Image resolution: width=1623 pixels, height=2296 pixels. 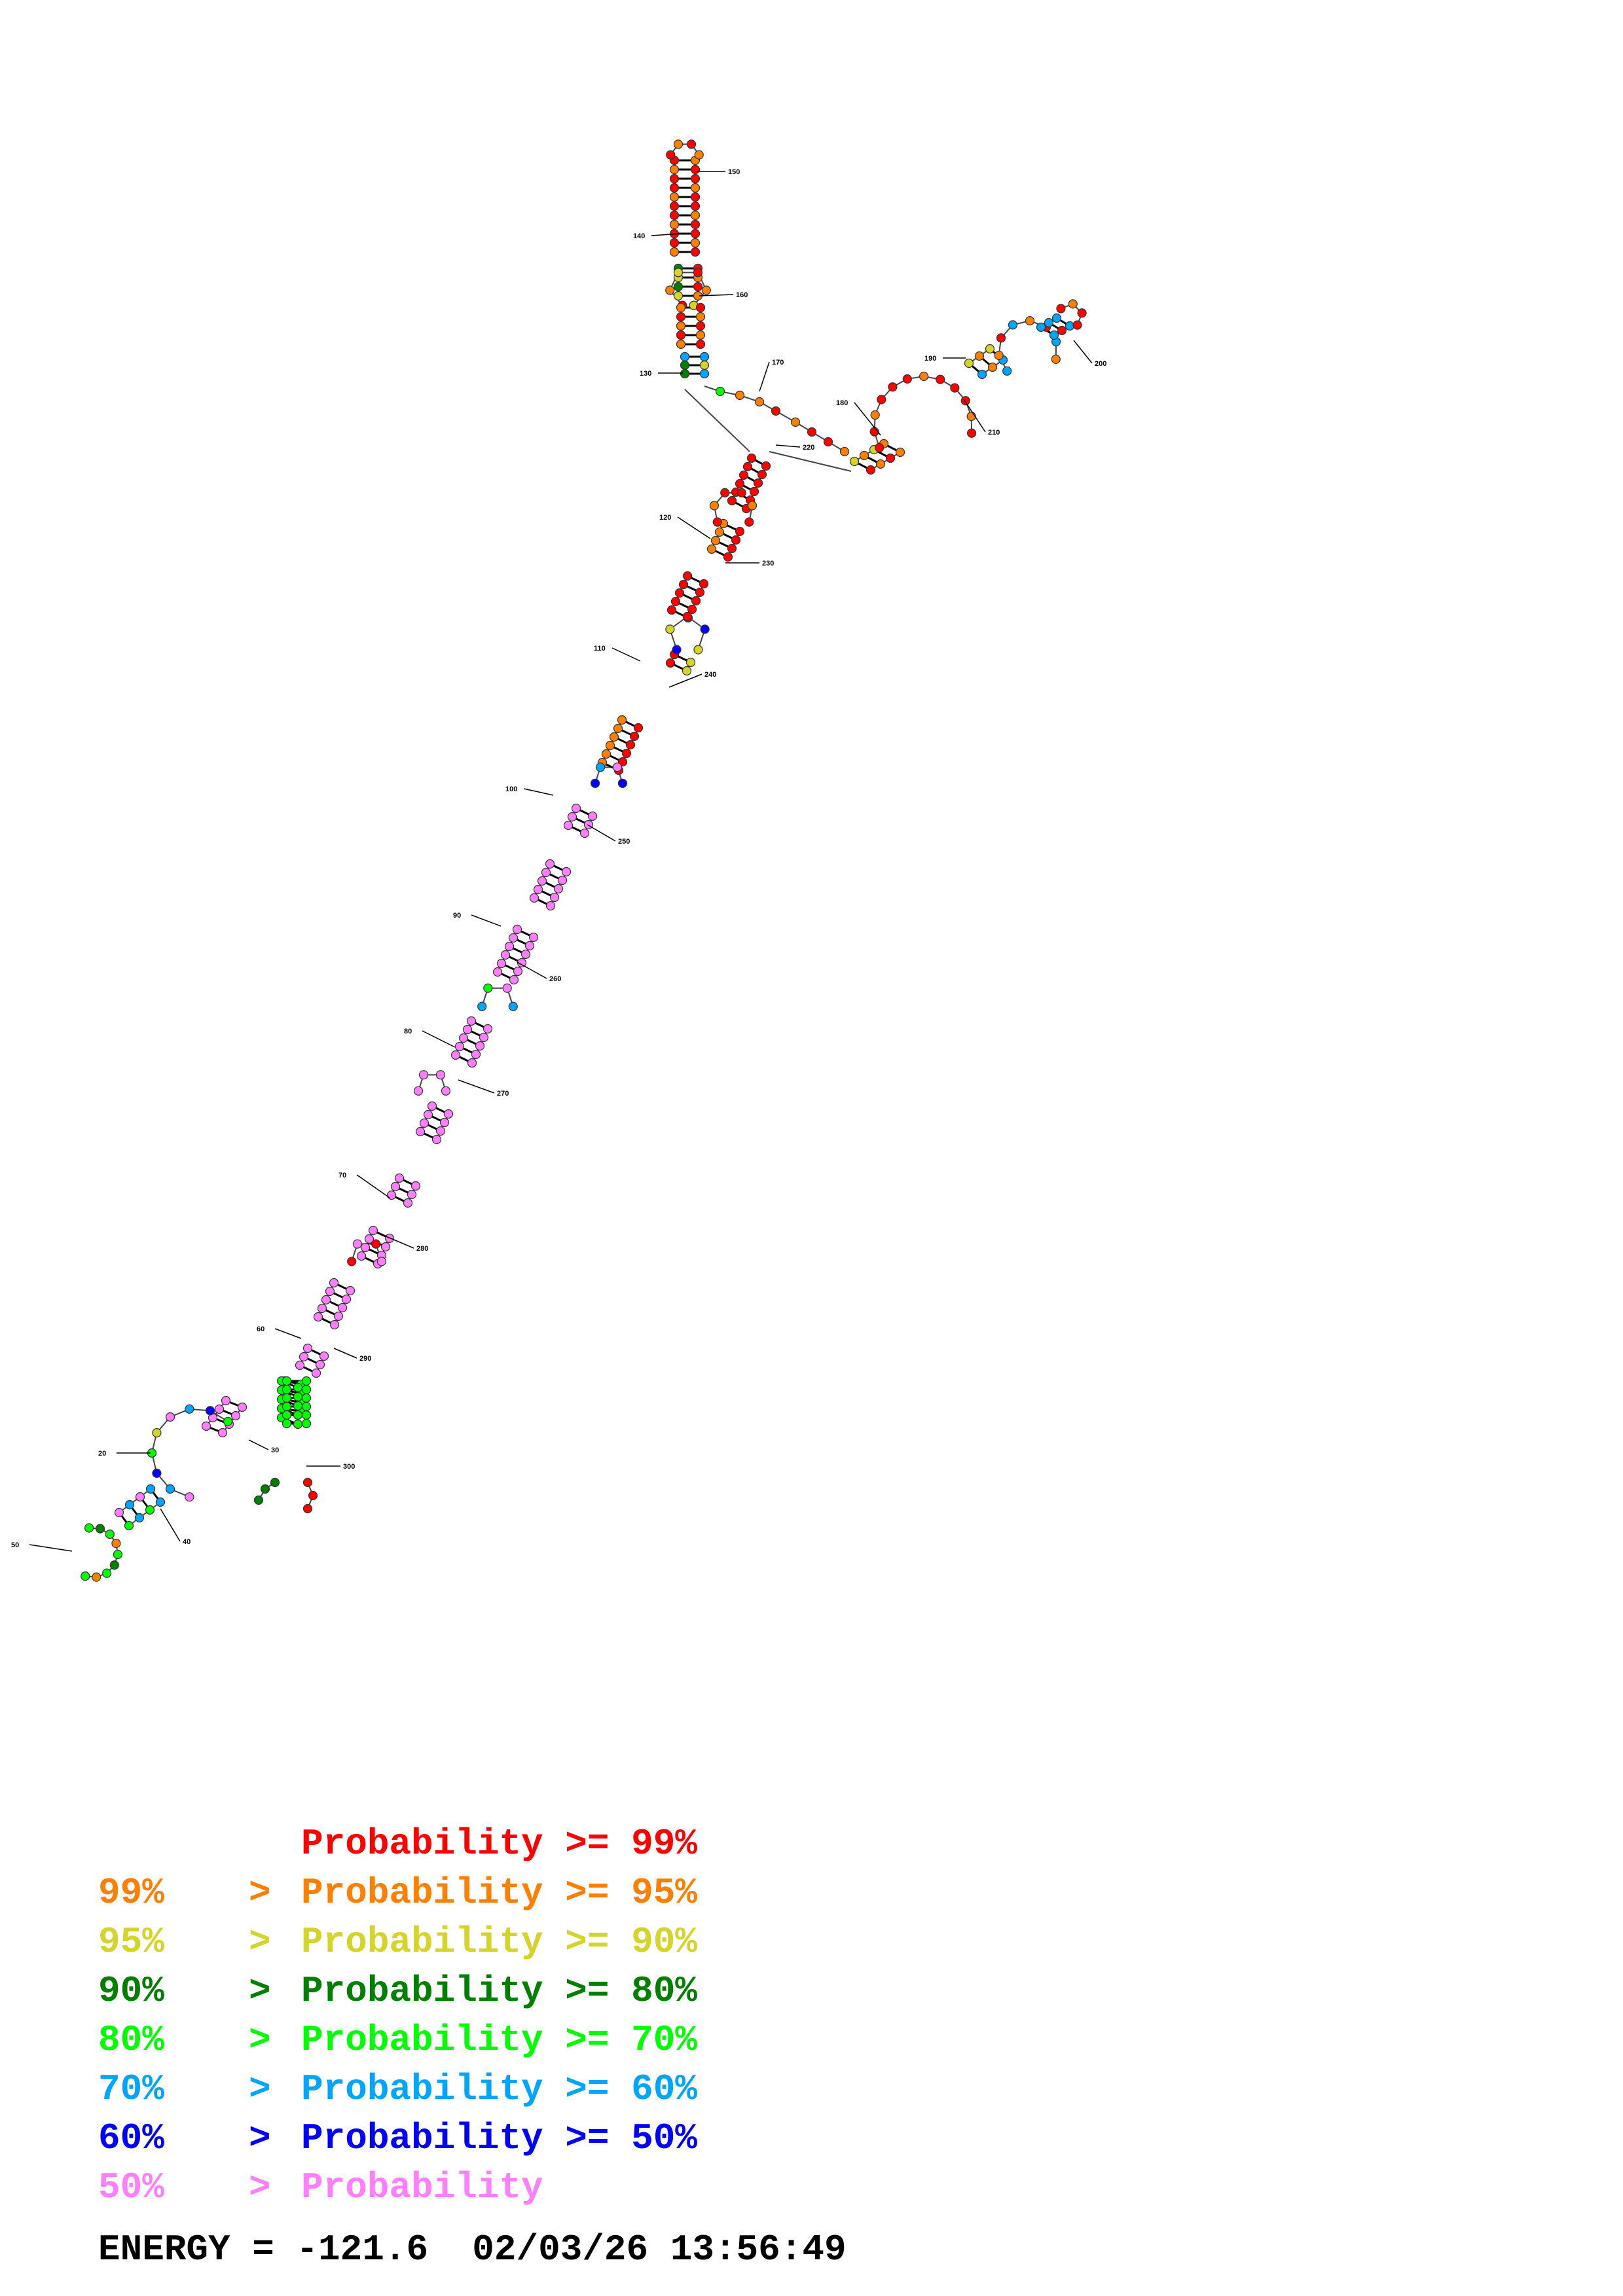 I want to click on position-label: 210, so click(x=994, y=433).